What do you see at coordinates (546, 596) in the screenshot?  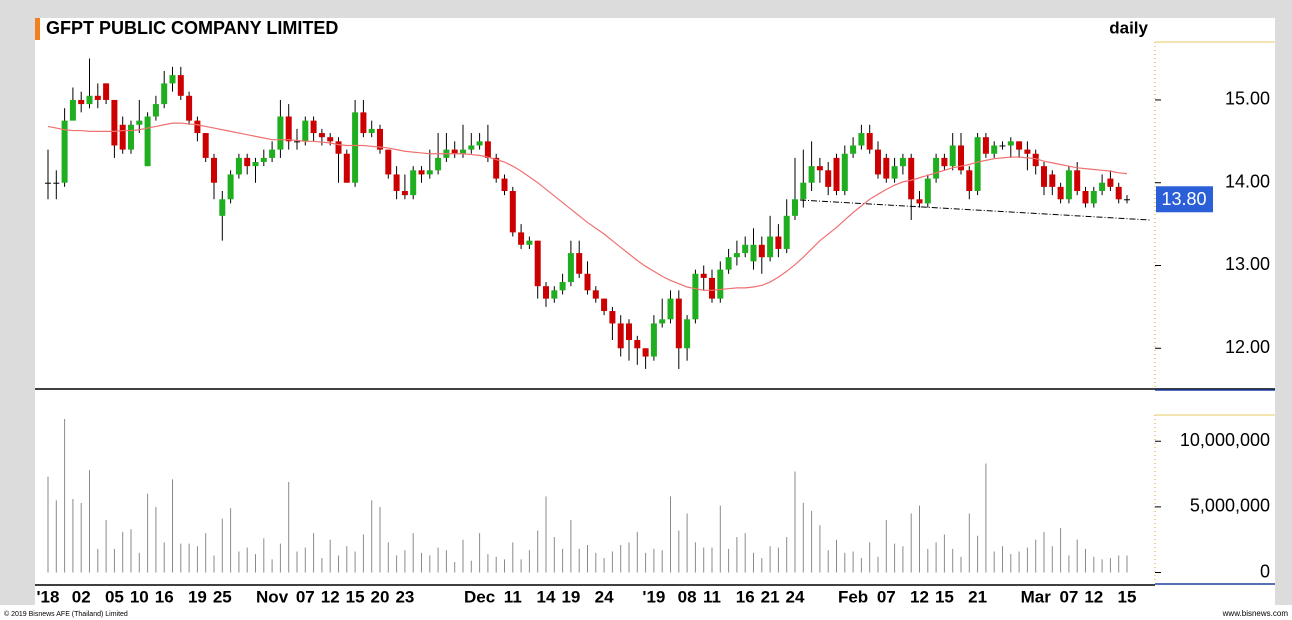 I see `x-tick-label: 14` at bounding box center [546, 596].